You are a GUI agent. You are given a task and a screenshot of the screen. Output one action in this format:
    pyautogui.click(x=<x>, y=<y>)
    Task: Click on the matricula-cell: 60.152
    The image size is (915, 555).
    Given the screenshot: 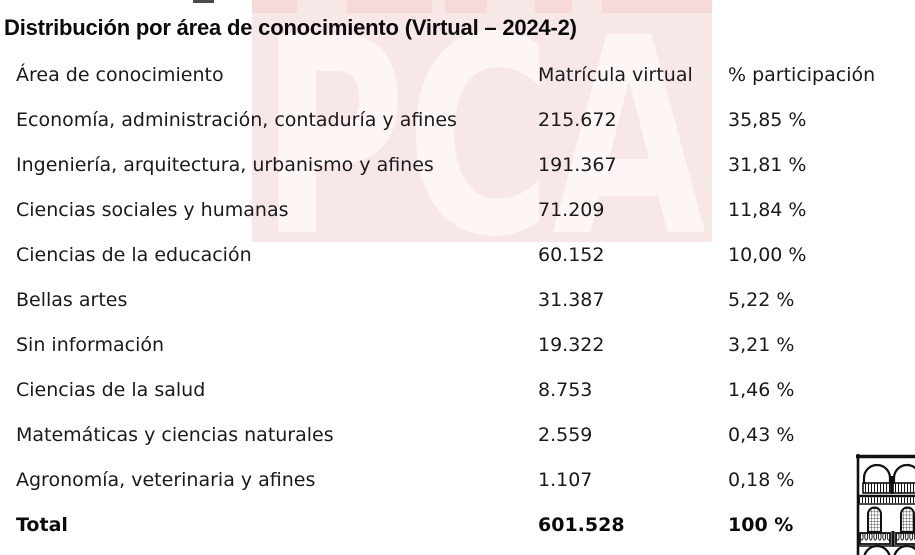 What is the action you would take?
    pyautogui.click(x=571, y=254)
    